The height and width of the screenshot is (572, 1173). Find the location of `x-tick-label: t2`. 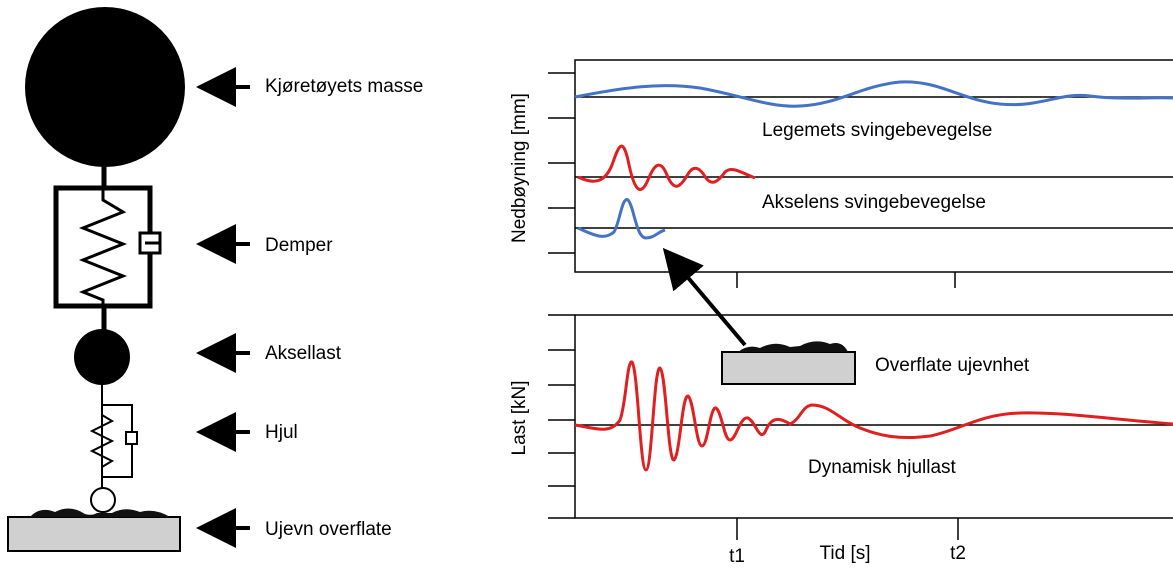

x-tick-label: t2 is located at coordinates (958, 553).